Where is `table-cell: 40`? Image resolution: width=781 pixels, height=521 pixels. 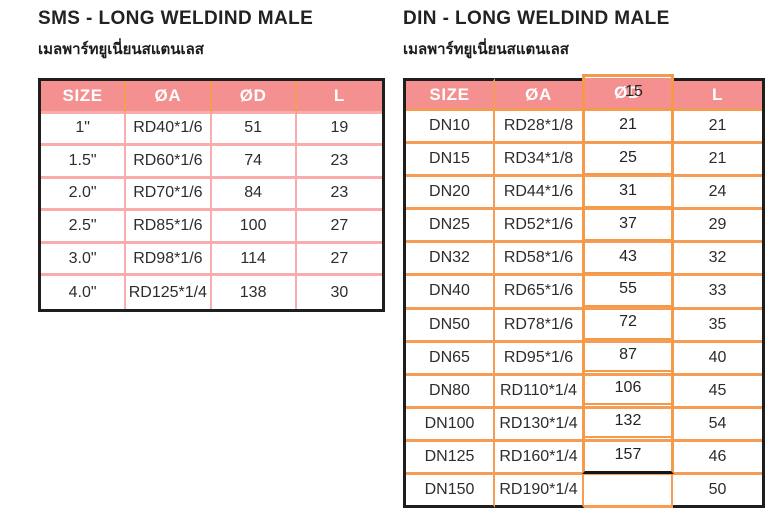 table-cell: 40 is located at coordinates (717, 359).